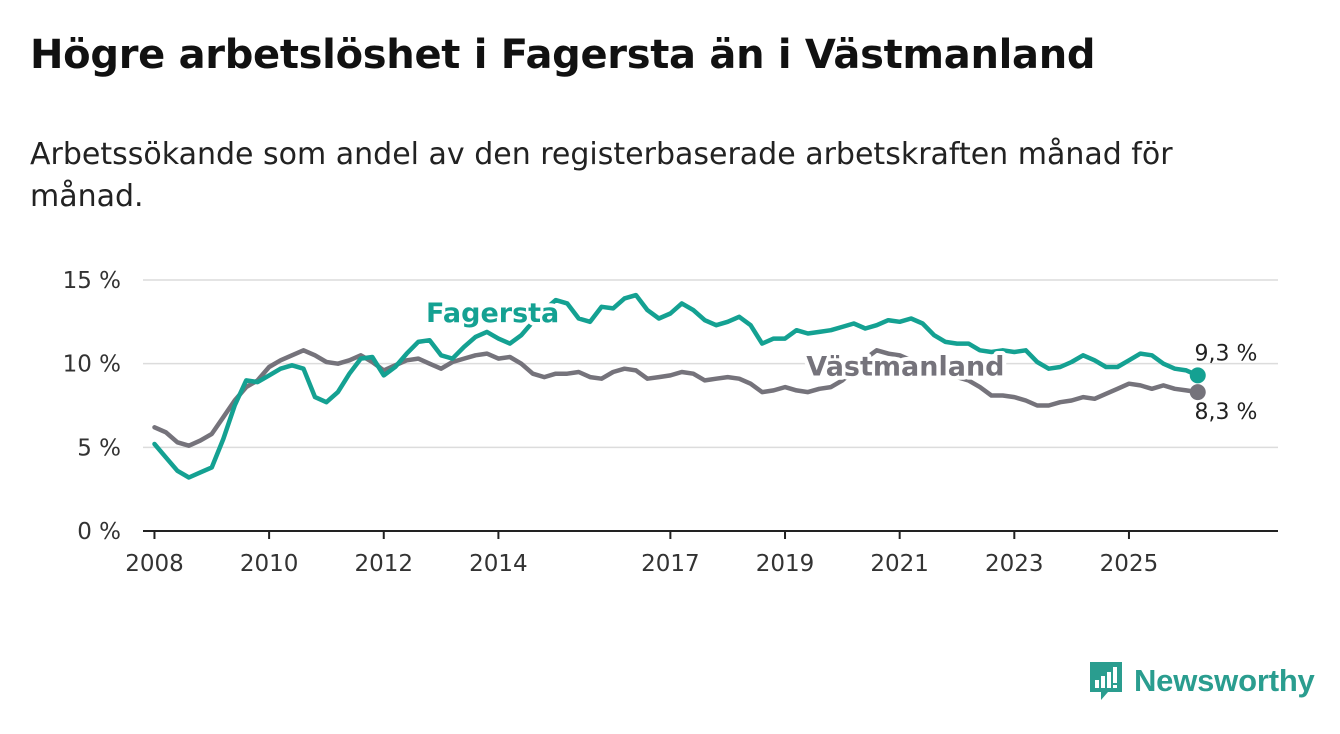 The height and width of the screenshot is (734, 1340). What do you see at coordinates (905, 366) in the screenshot?
I see `series-name-label-v-stmanland: Västmanland` at bounding box center [905, 366].